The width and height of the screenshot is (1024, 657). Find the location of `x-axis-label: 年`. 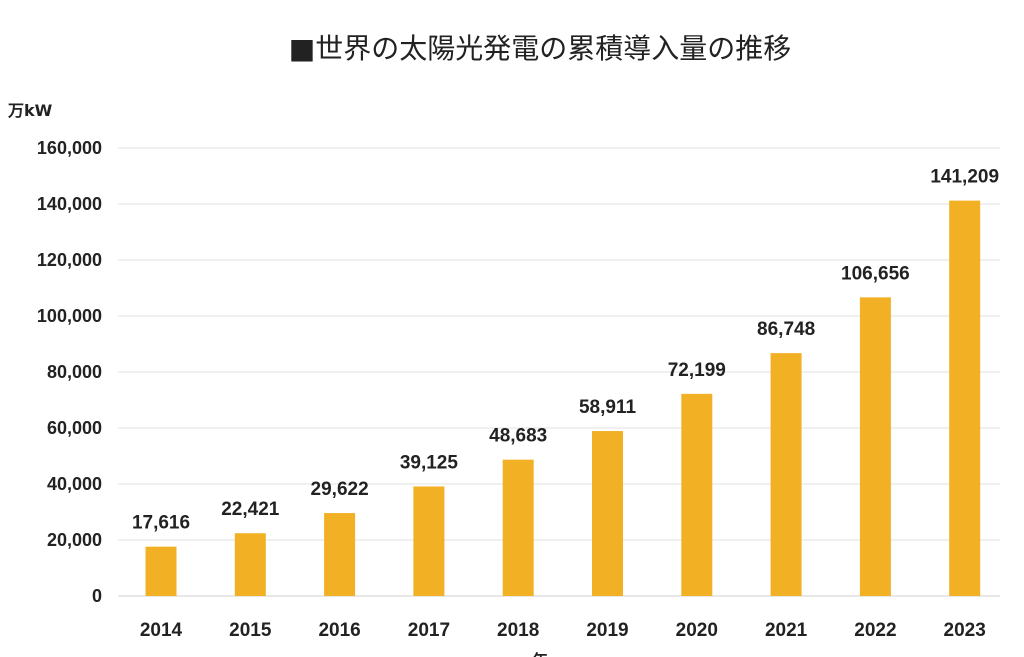

x-axis-label: 年 is located at coordinates (540, 654).